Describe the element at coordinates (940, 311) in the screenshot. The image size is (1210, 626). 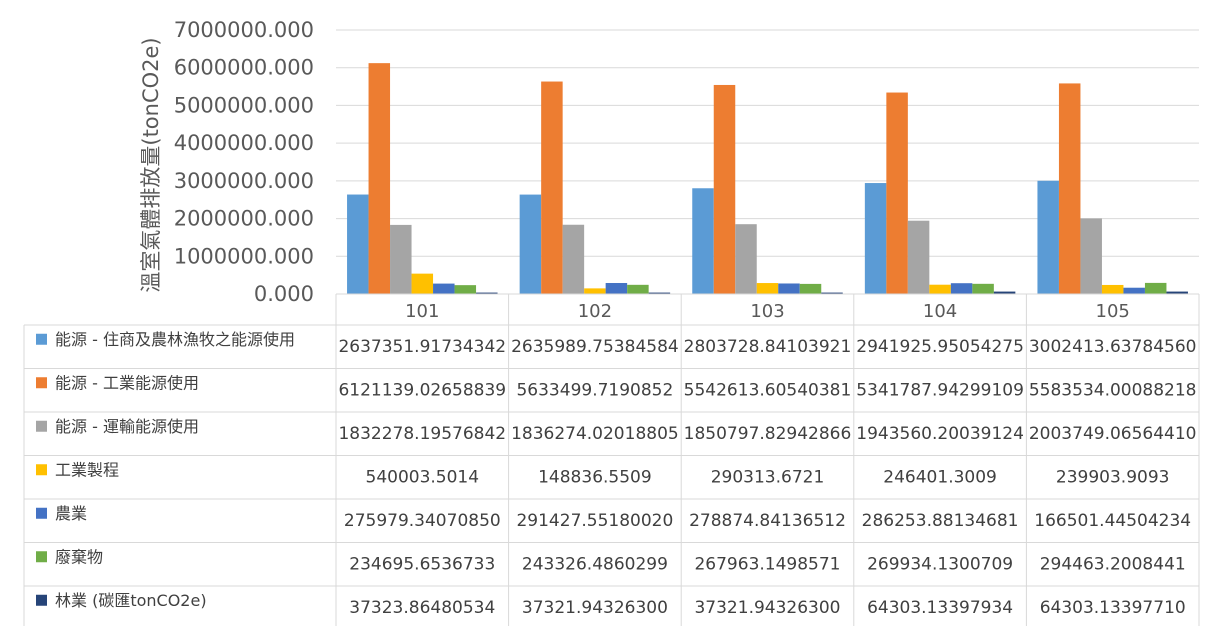
I see `x-category-label: 104` at that location.